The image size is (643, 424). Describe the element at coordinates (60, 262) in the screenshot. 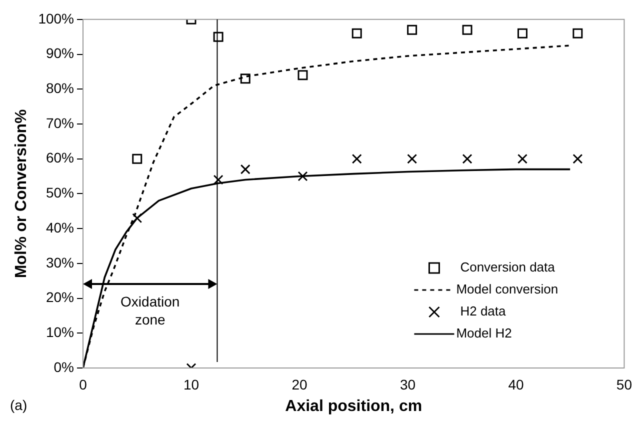

I see `y-tick-label: 30%` at that location.